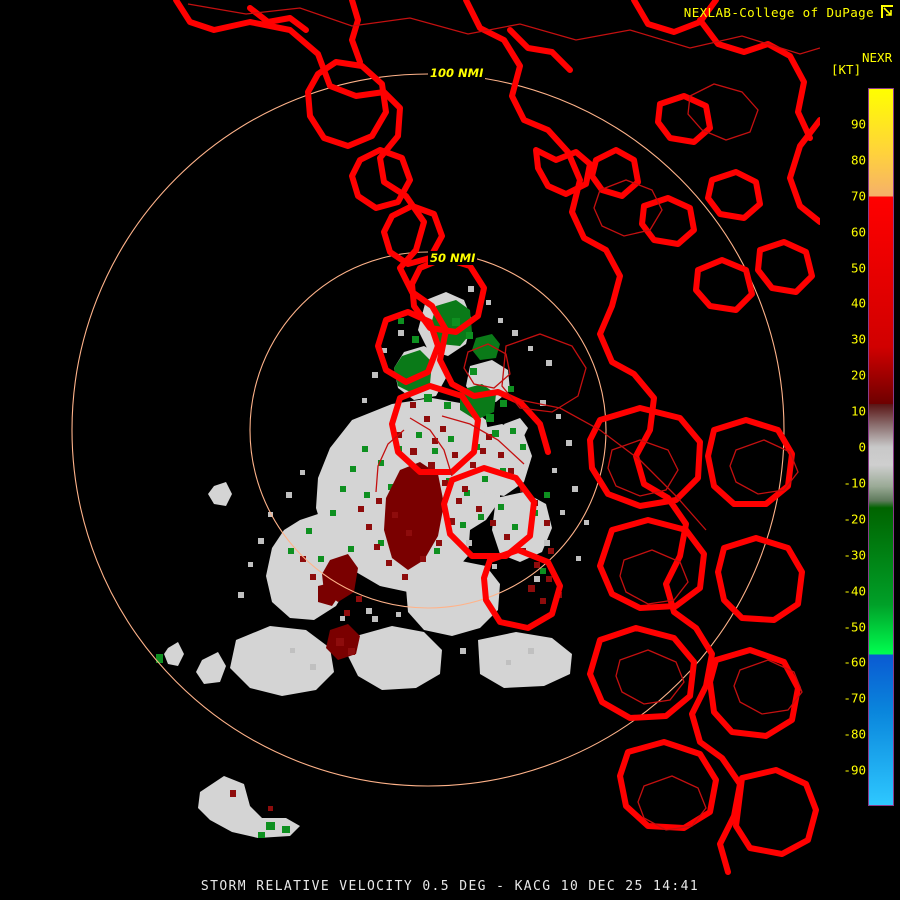 Image resolution: width=900 pixels, height=900 pixels. What do you see at coordinates (877, 57) in the screenshot?
I see `colorbar-title: NEXR` at bounding box center [877, 57].